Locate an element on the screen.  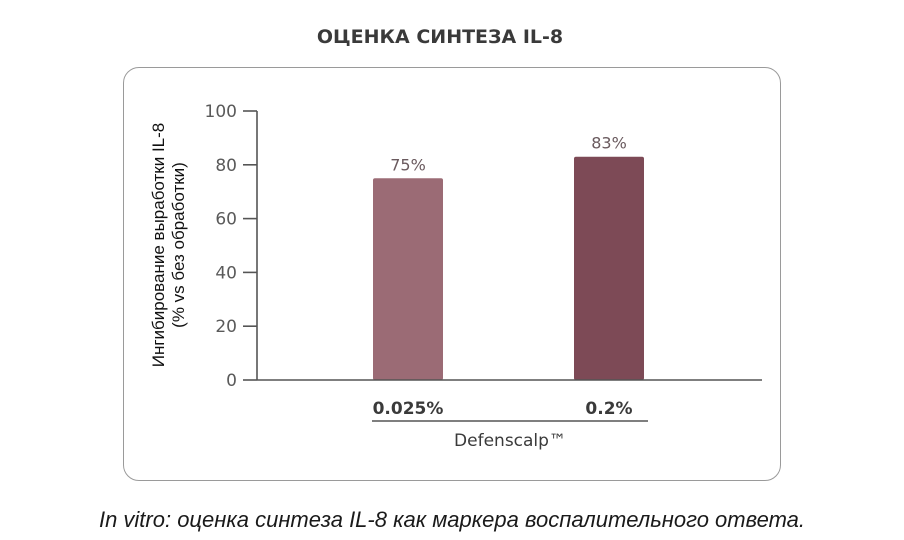
x-tick-label: 0.2% is located at coordinates (608, 409).